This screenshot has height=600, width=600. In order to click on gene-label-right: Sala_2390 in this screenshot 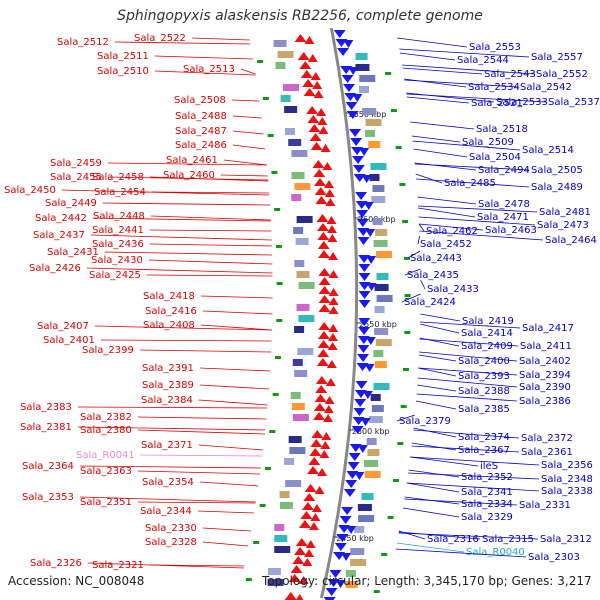, I will do `click(545, 387)`.